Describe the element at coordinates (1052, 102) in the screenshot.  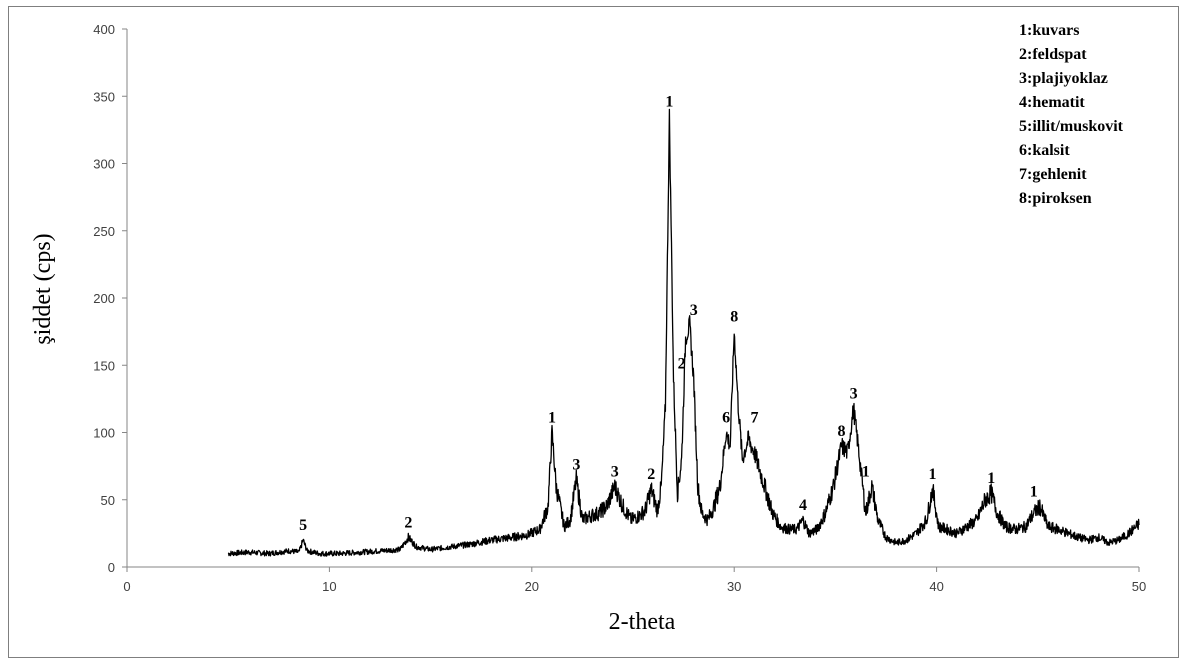
I see `legend-entry: 4:hematit` at that location.